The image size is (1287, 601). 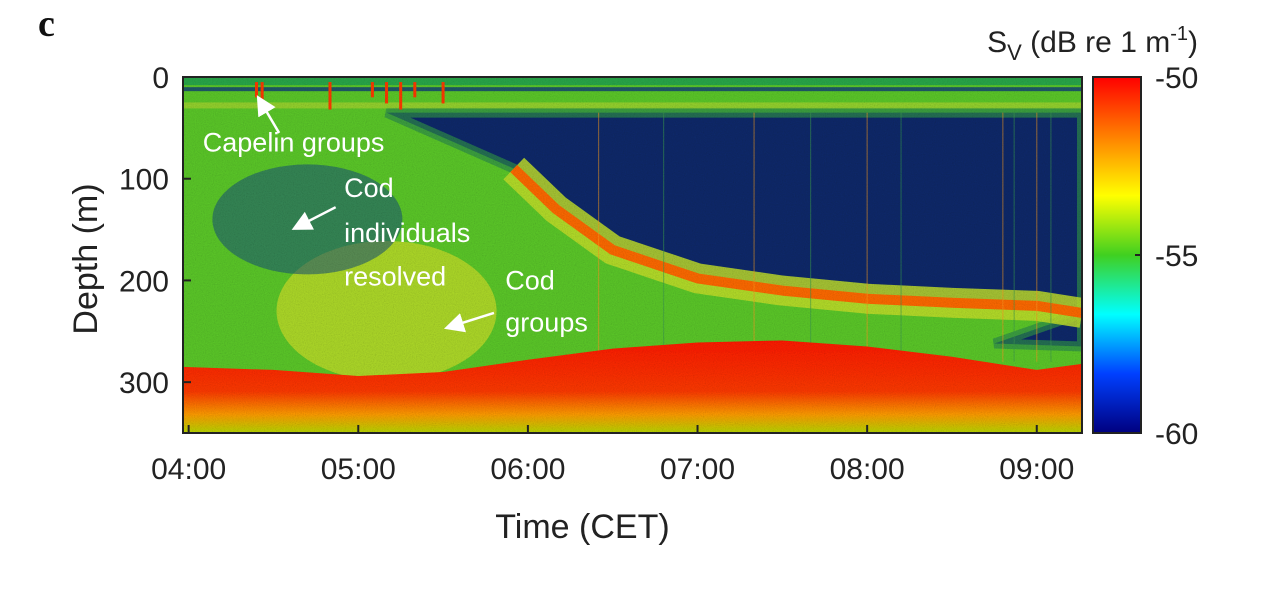 What do you see at coordinates (1176, 434) in the screenshot?
I see `colorbar-tick-label: -60` at bounding box center [1176, 434].